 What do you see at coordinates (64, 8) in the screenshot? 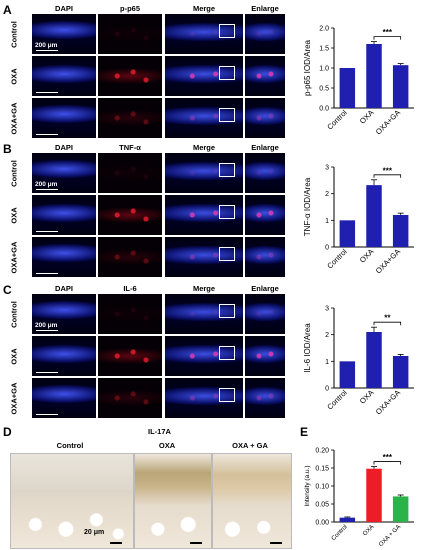
I see `panel-a-col-header: DAPI` at bounding box center [64, 8].